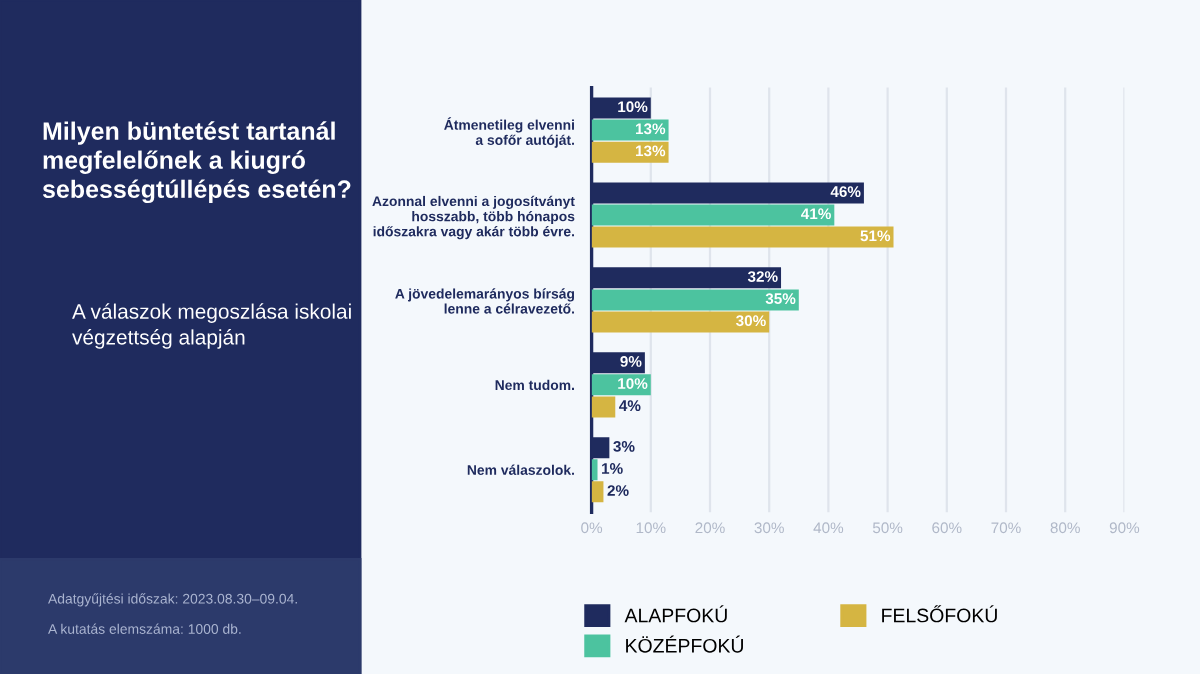 This screenshot has height=674, width=1200. I want to click on text: Milyen büntetést tartanál megfelelőnek a kiugró sebességtúllépés esetén?, so click(196, 162).